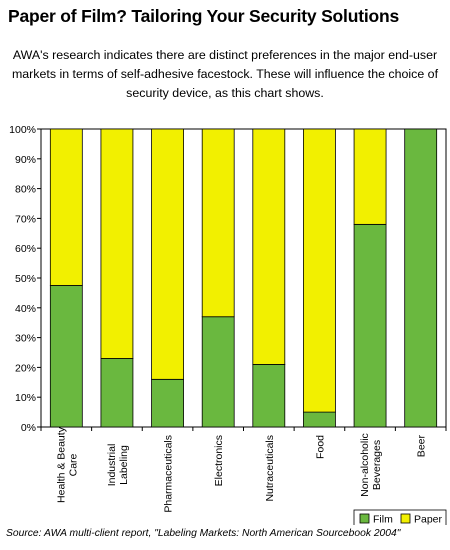 The height and width of the screenshot is (550, 450). What do you see at coordinates (270, 468) in the screenshot?
I see `x-category-label: Nutraceuticals` at bounding box center [270, 468].